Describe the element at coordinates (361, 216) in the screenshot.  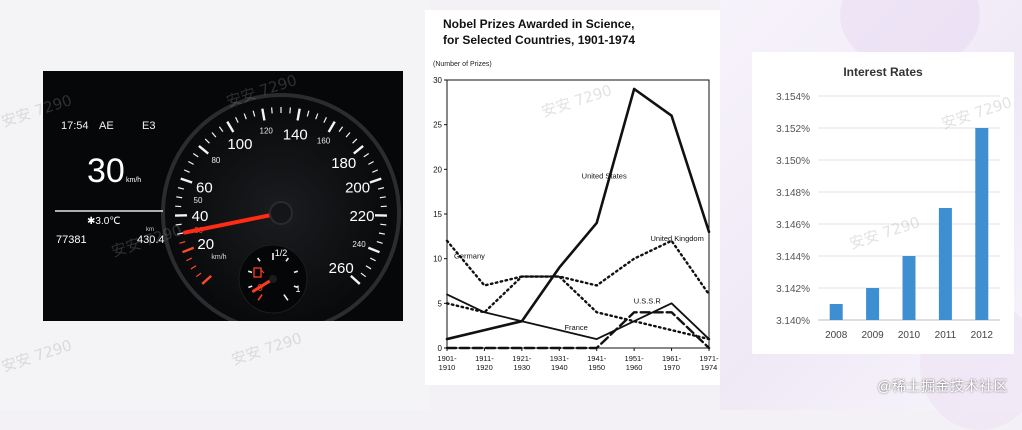
I see `speed-label: 220` at that location.